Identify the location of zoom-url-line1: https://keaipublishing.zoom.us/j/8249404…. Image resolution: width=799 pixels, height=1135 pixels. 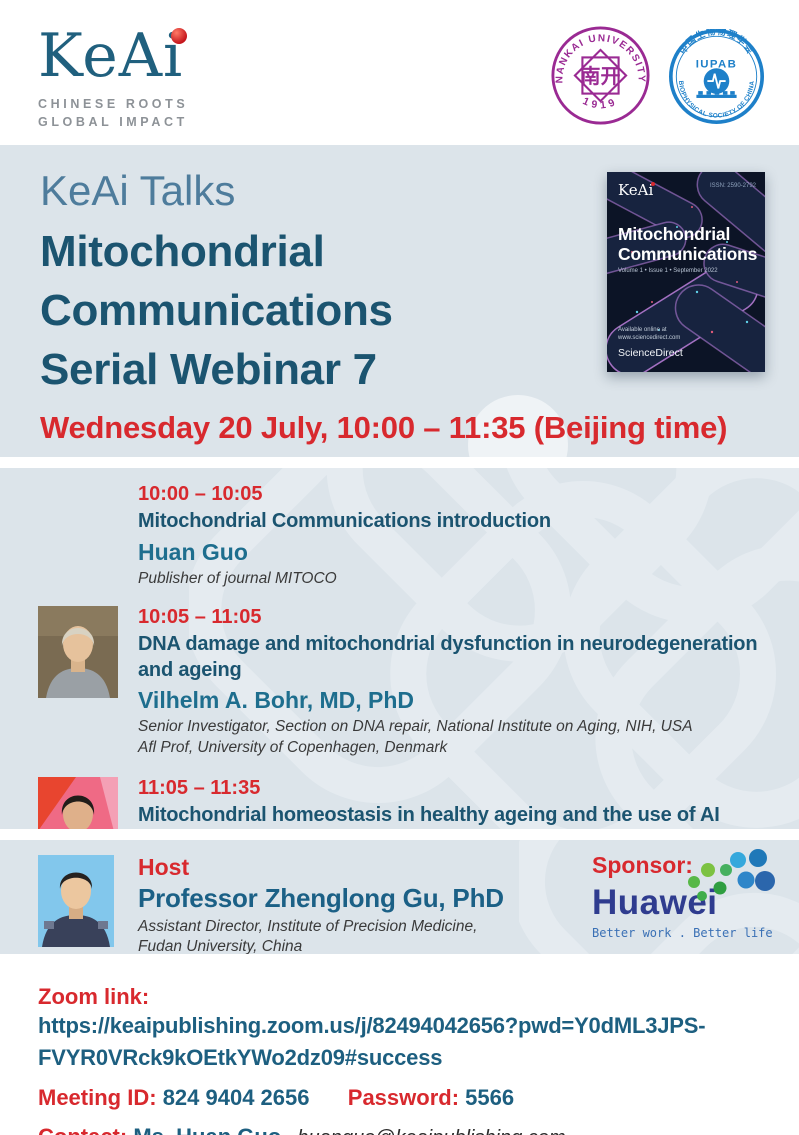
(372, 1025).